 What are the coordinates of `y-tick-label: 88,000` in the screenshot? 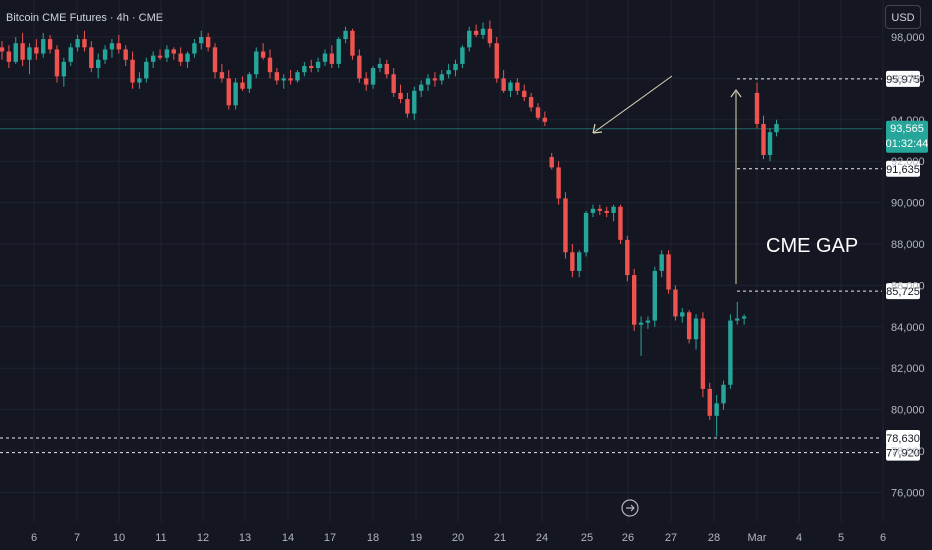 It's located at (908, 245).